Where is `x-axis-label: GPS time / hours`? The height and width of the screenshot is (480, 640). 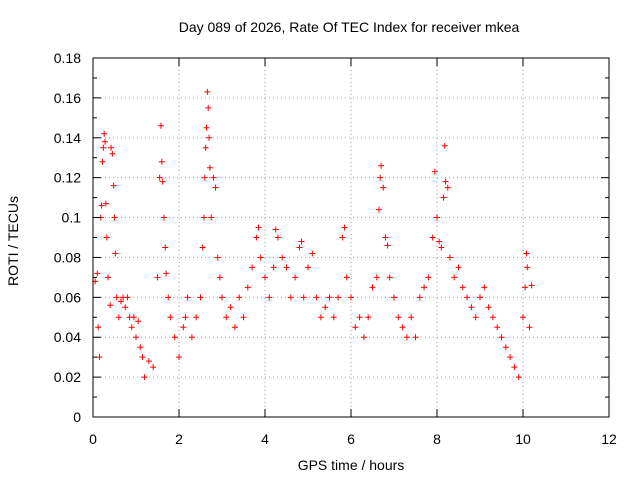
x-axis-label: GPS time / hours is located at coordinates (351, 465).